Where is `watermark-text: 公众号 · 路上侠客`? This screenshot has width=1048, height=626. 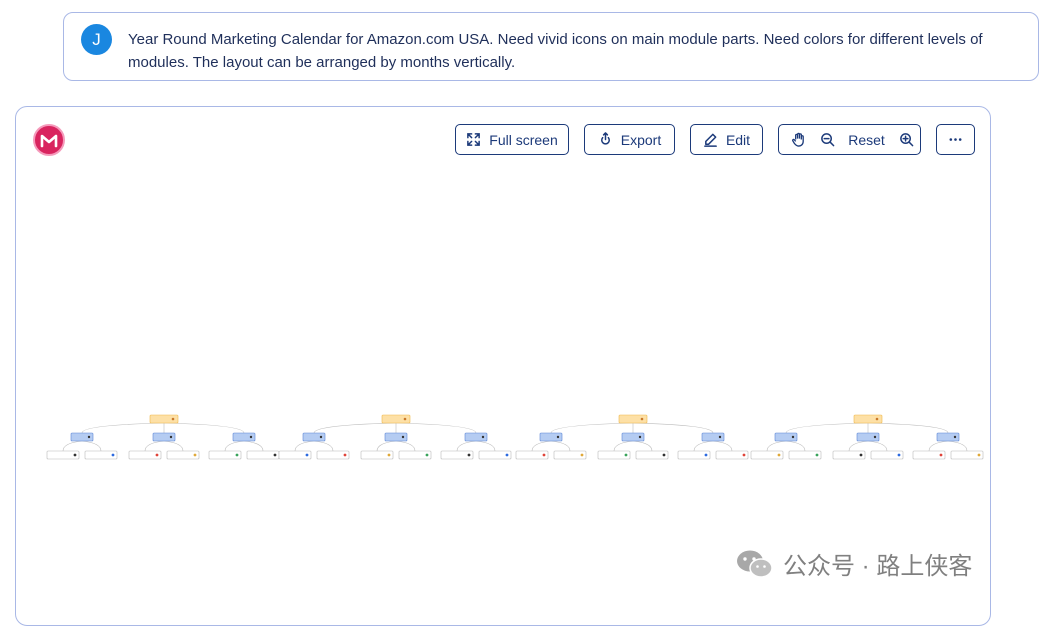
watermark-text: 公众号 · 路上侠客 is located at coordinates (878, 566).